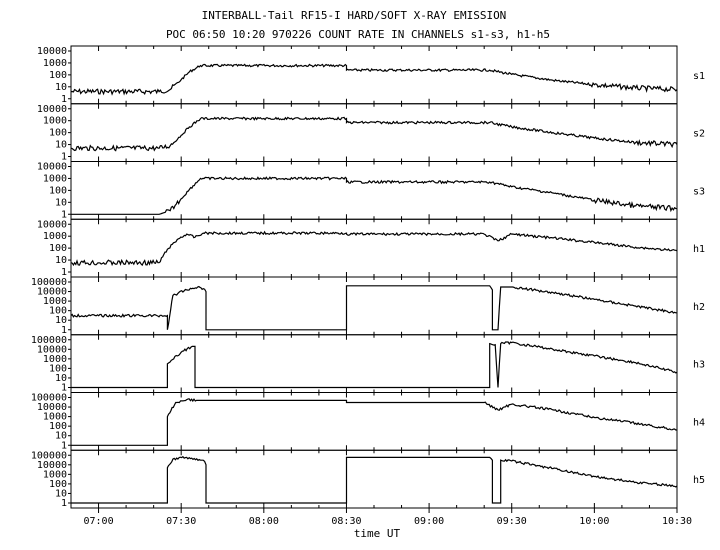 Image resolution: width=720 pixels, height=550 pixels. I want to click on x-axis-label: time UT, so click(377, 533).